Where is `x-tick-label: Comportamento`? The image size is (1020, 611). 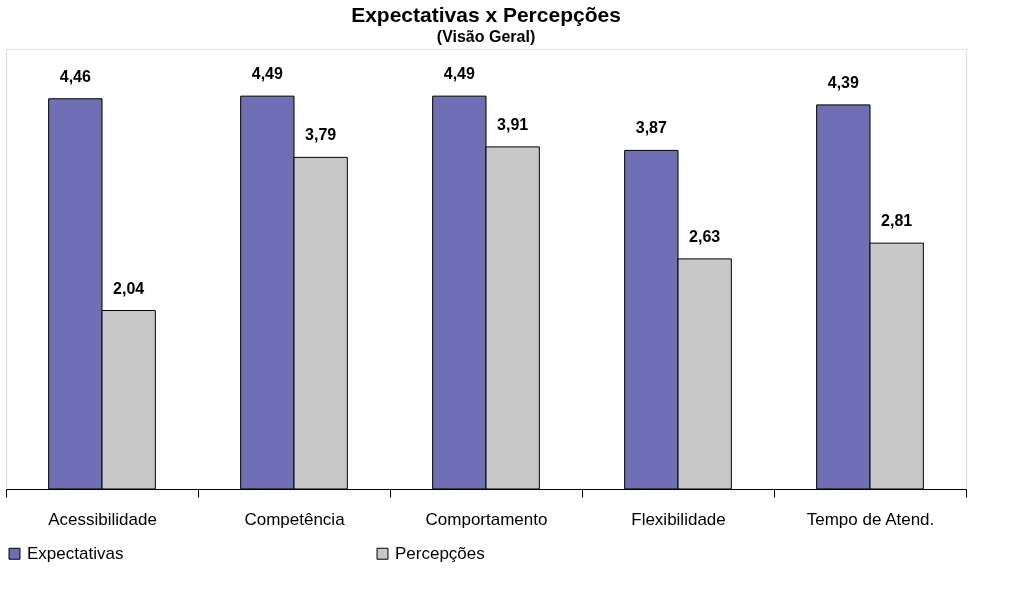
x-tick-label: Comportamento is located at coordinates (486, 519).